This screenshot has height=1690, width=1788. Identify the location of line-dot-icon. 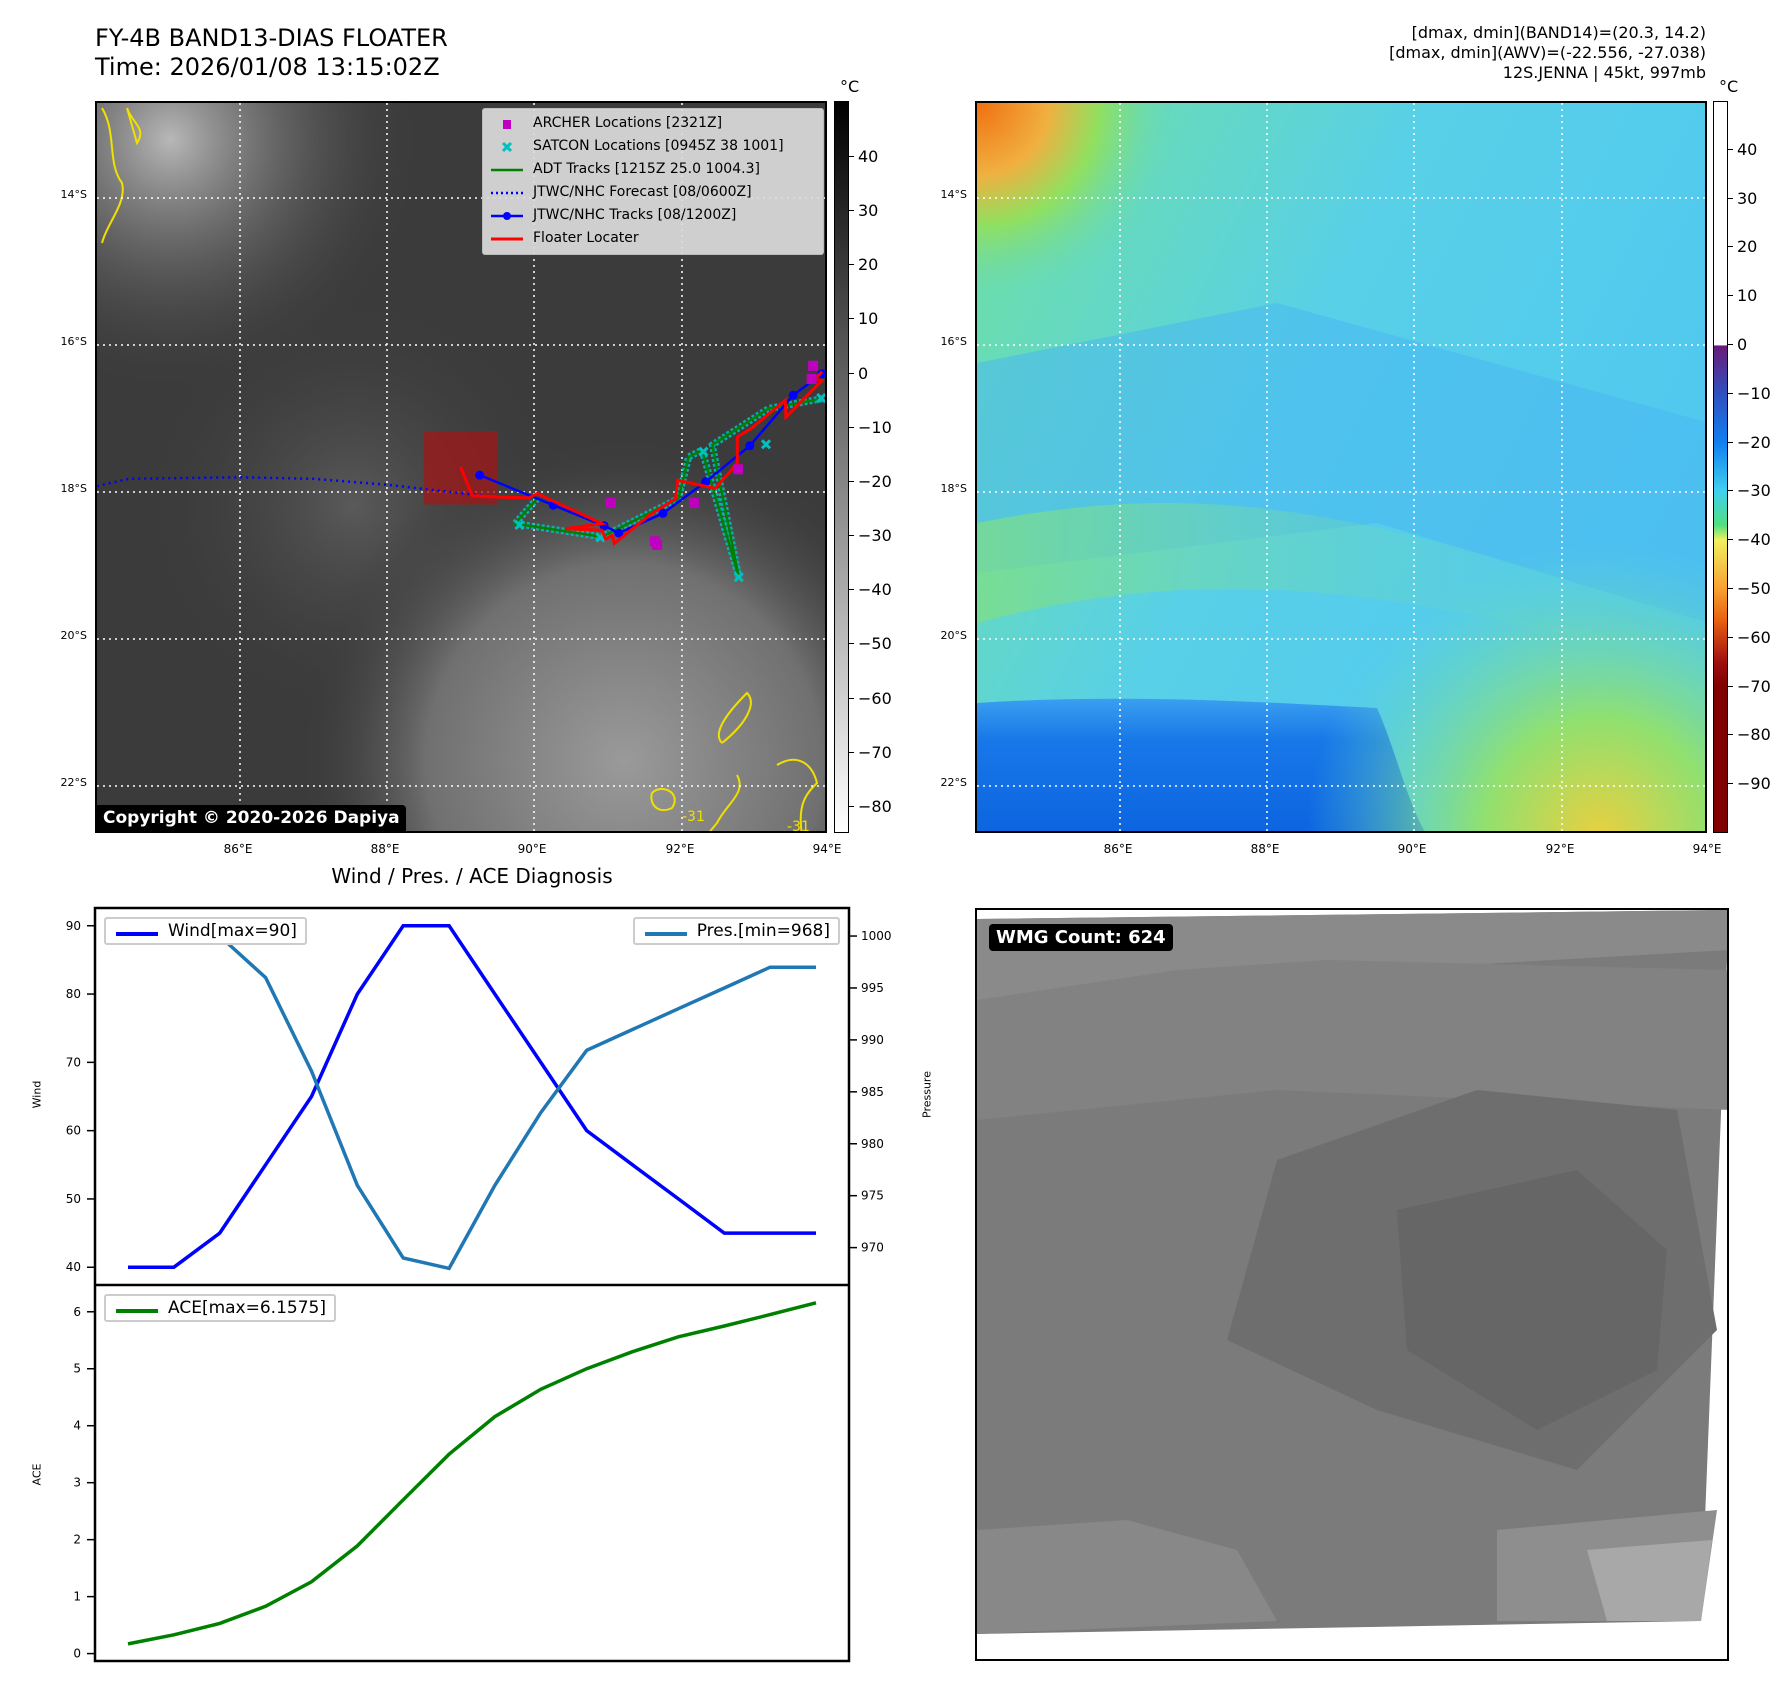
(507, 216).